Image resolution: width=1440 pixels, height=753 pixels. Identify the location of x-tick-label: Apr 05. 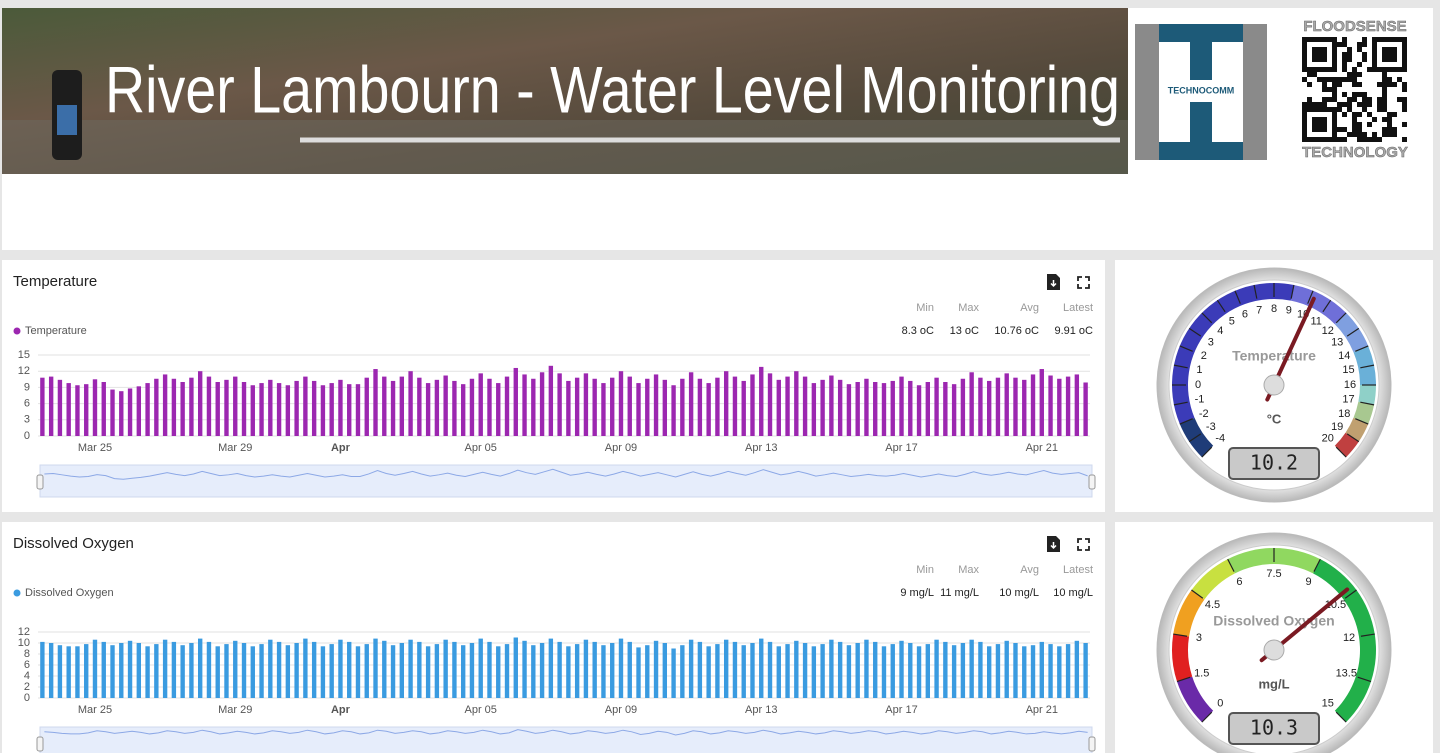
(481, 710).